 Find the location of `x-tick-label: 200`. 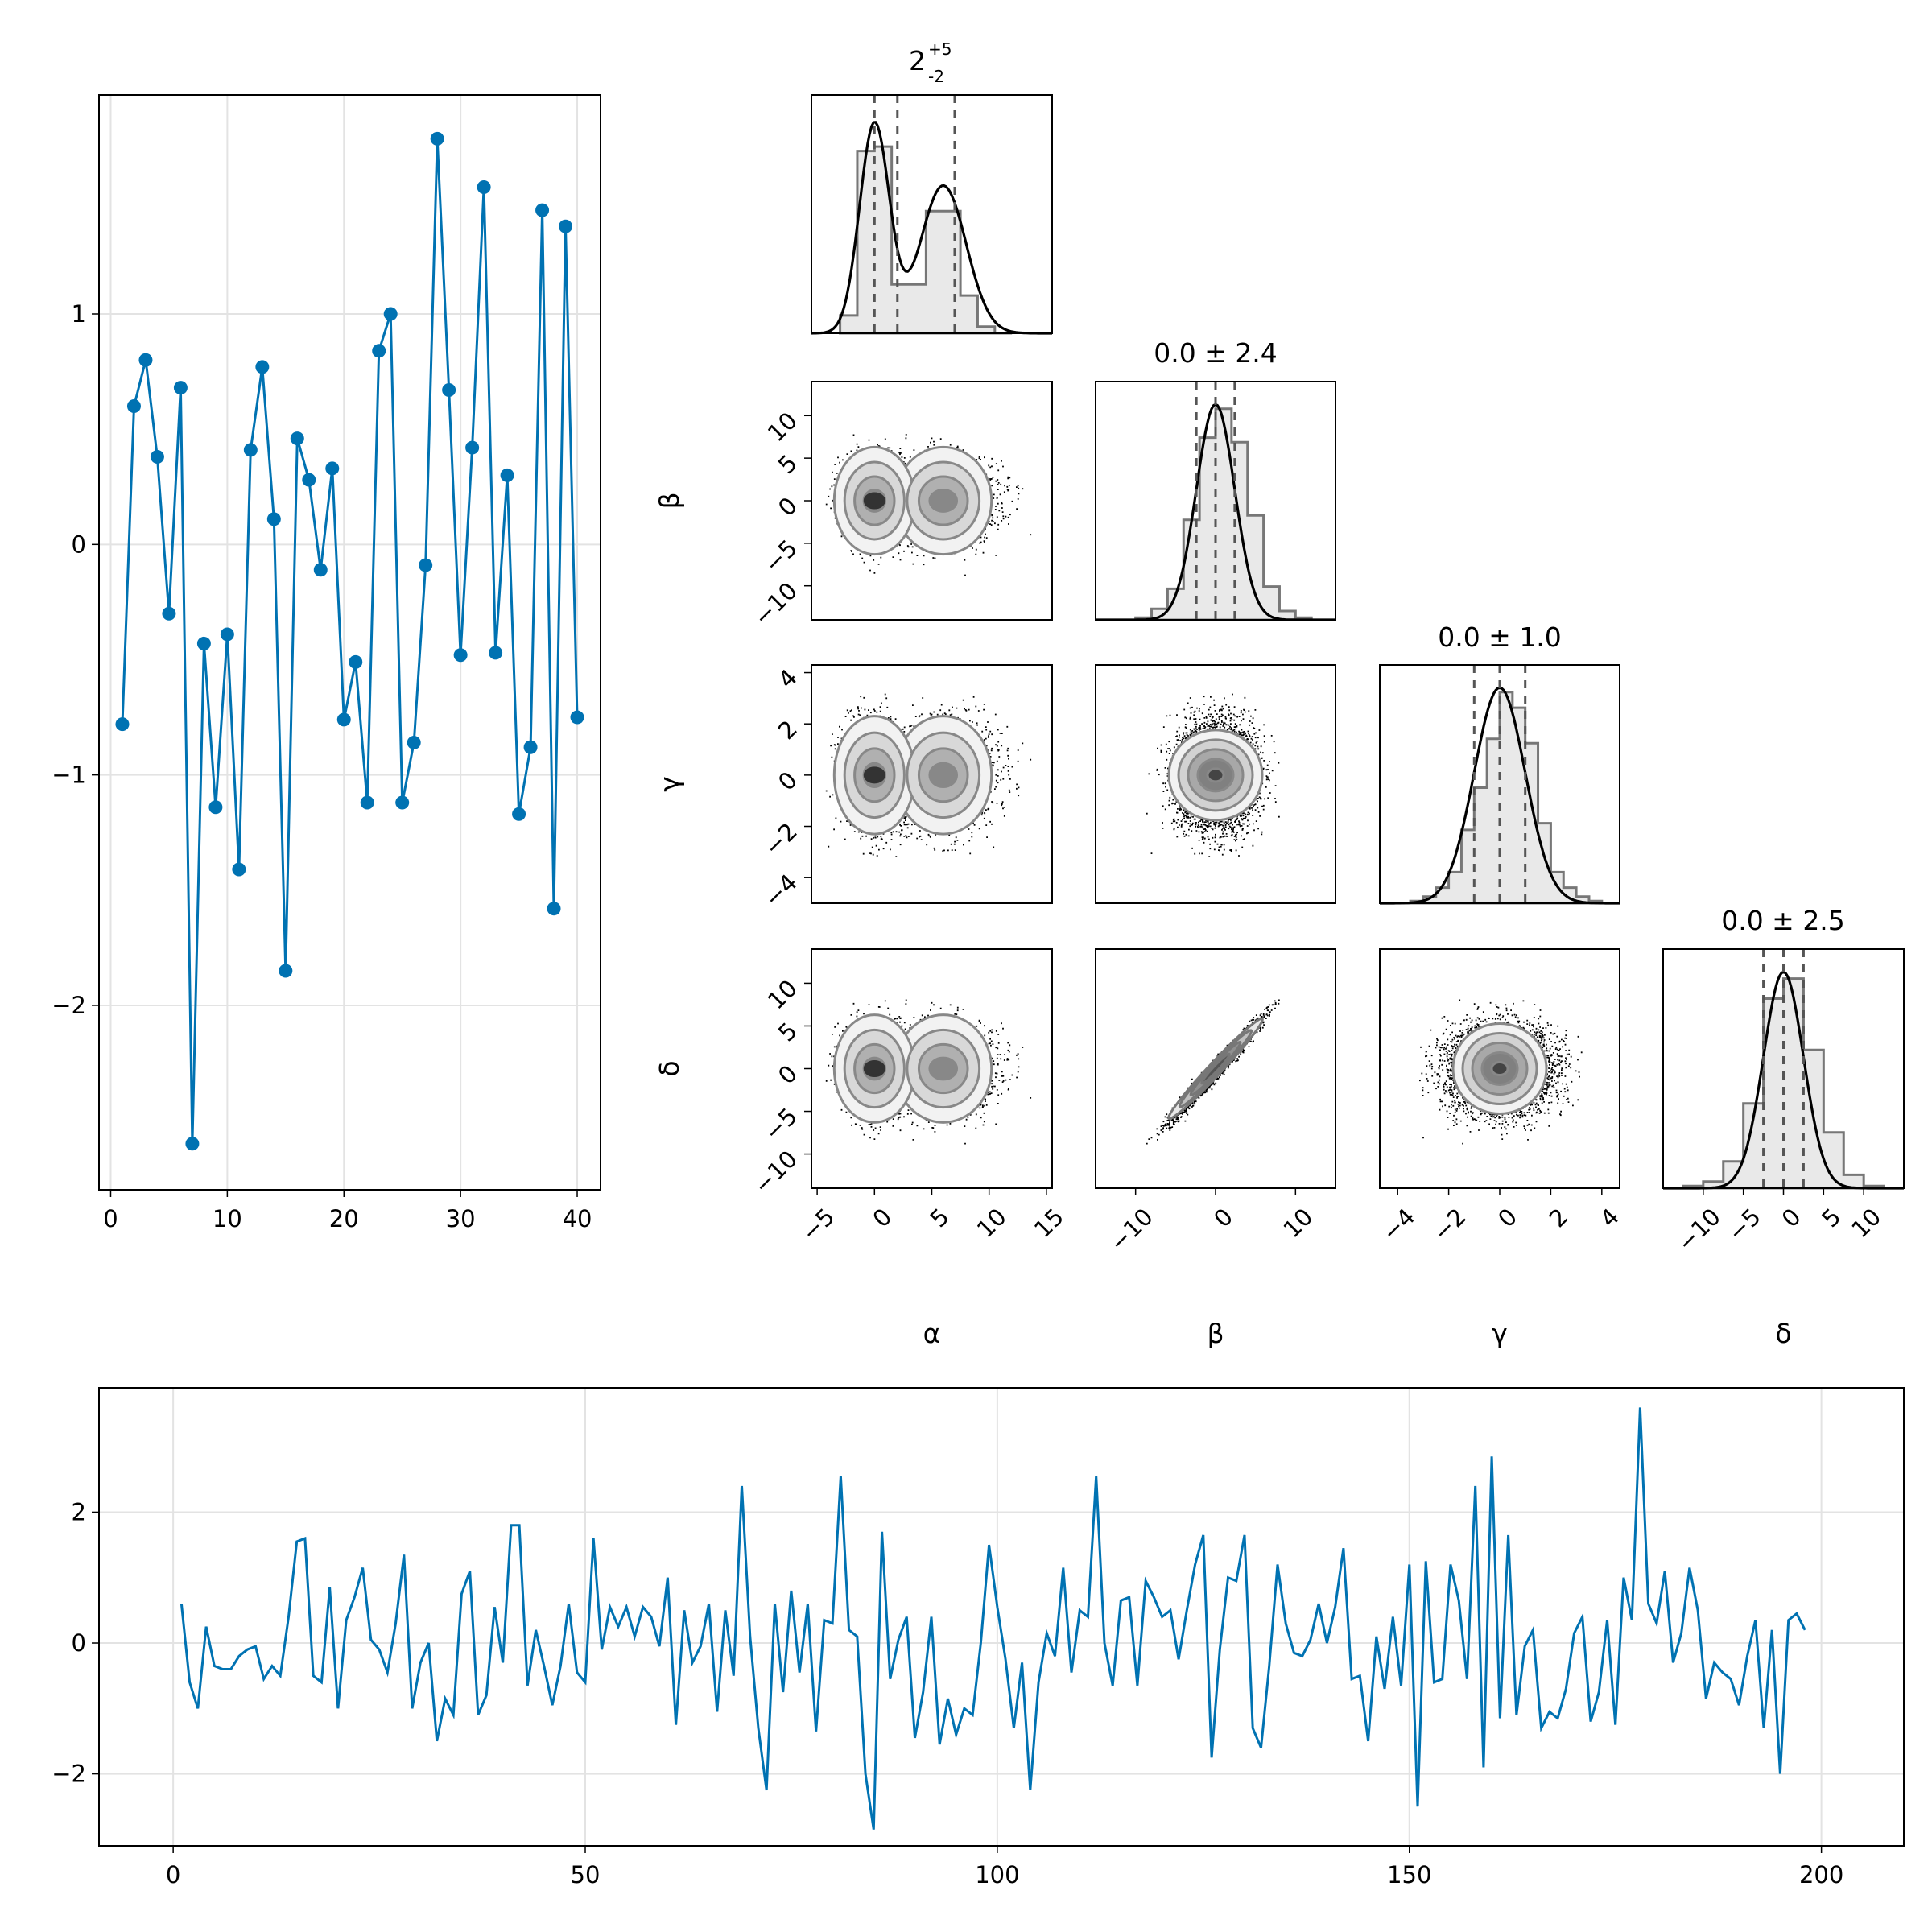

x-tick-label: 200 is located at coordinates (1821, 1875).